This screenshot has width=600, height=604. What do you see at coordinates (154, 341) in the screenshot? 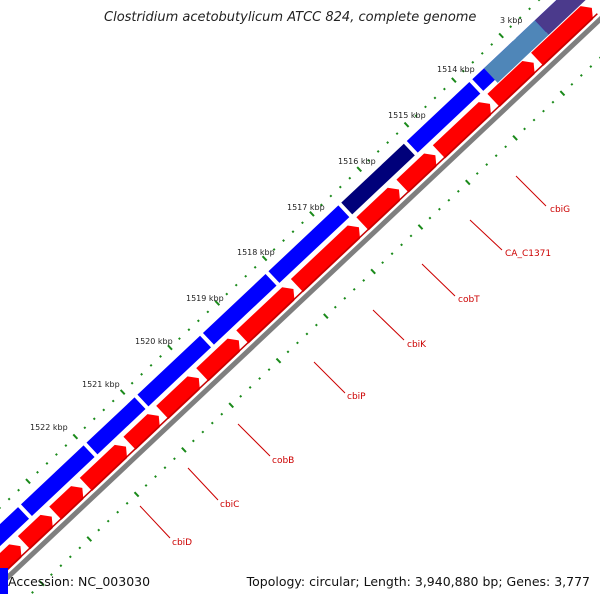
I see `tick-label: 1520 kbp` at bounding box center [154, 341].